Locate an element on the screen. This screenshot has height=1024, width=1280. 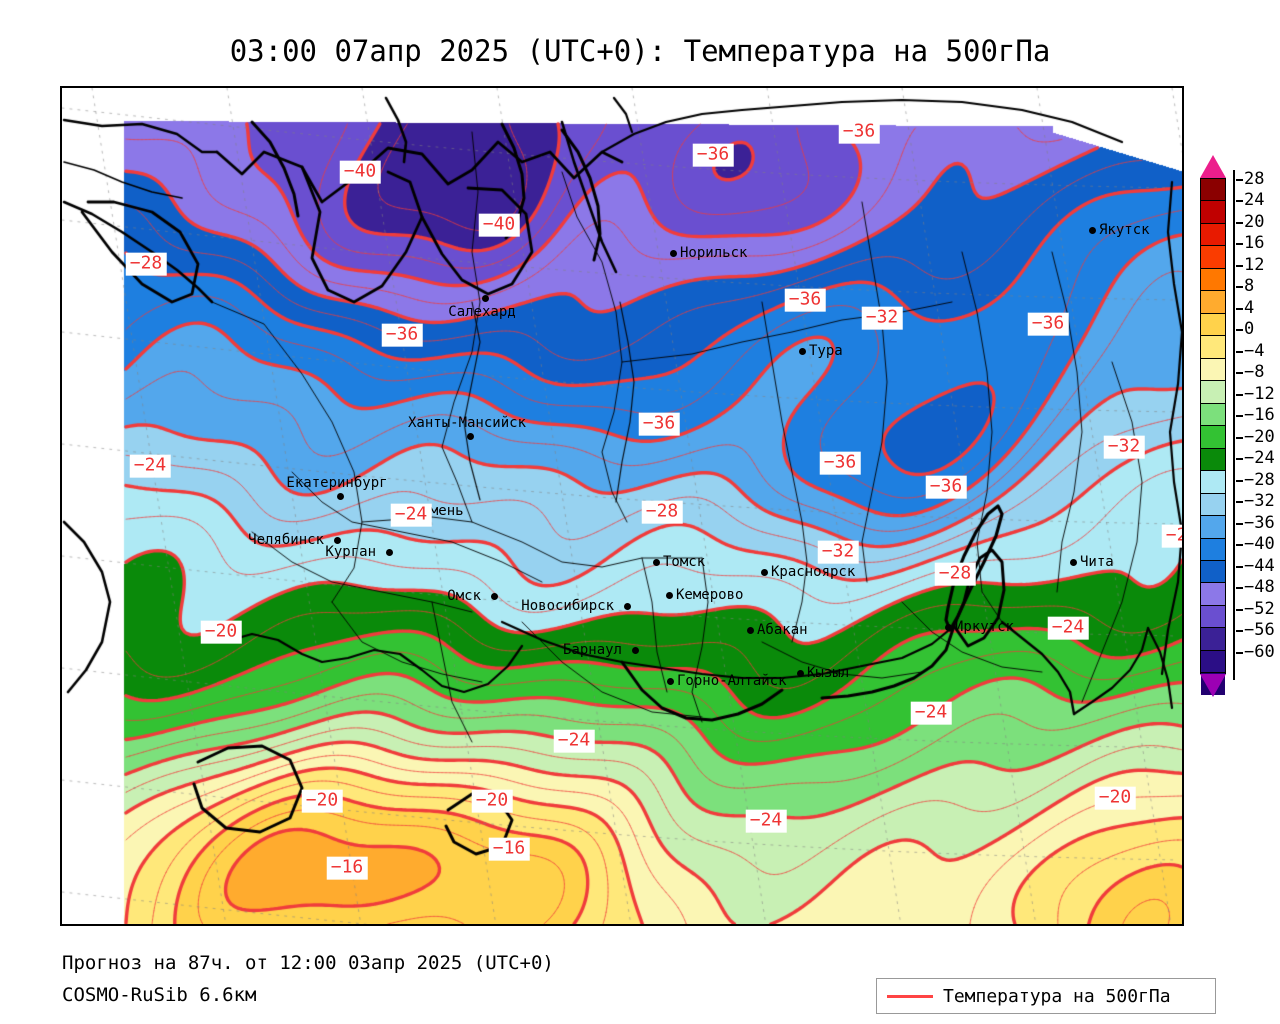
city-label: Абакан is located at coordinates (782, 630).